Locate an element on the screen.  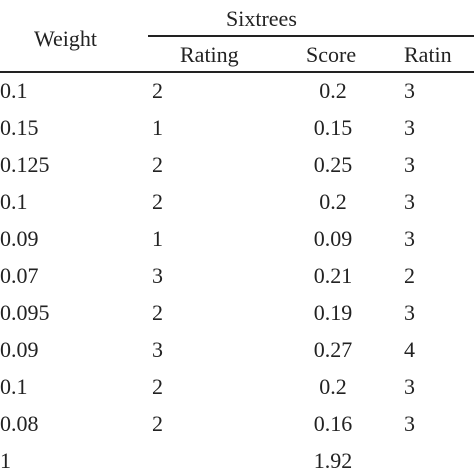
score-cell: 0.21 is located at coordinates (333, 275).